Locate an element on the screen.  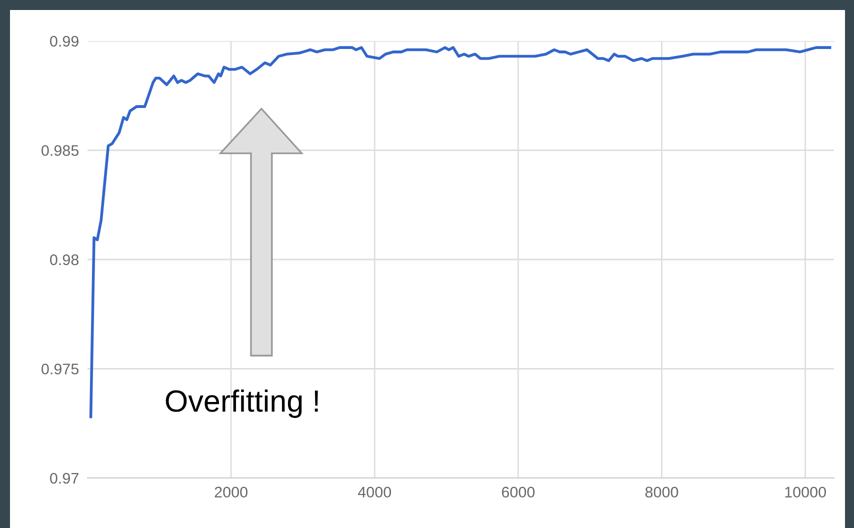
y-tick-label: 0.98 is located at coordinates (64, 260).